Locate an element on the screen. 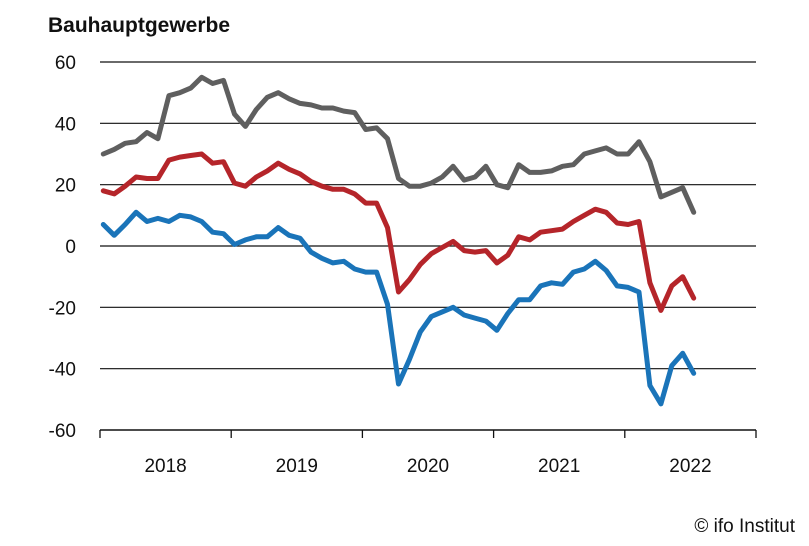 This screenshot has width=809, height=546. x-tick-label: 2020 is located at coordinates (428, 466).